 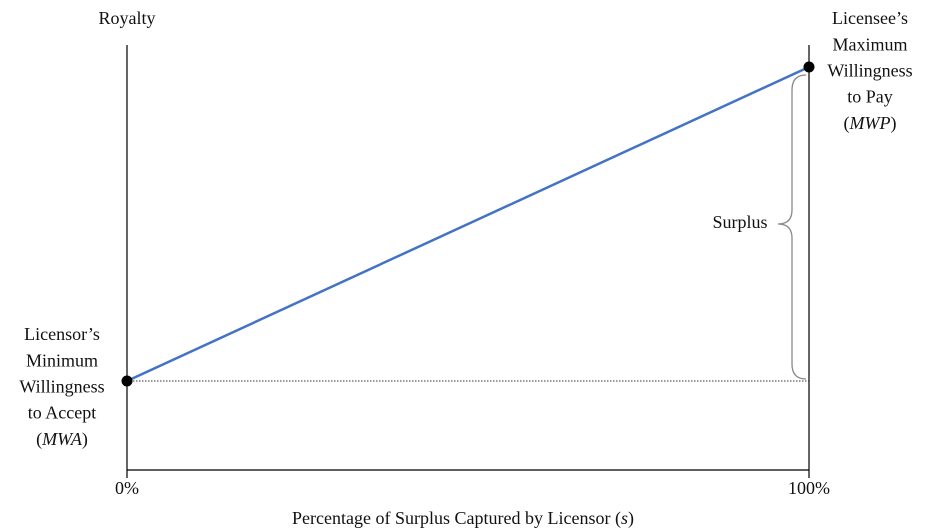 What do you see at coordinates (62, 413) in the screenshot?
I see `mwa-label: to Accept` at bounding box center [62, 413].